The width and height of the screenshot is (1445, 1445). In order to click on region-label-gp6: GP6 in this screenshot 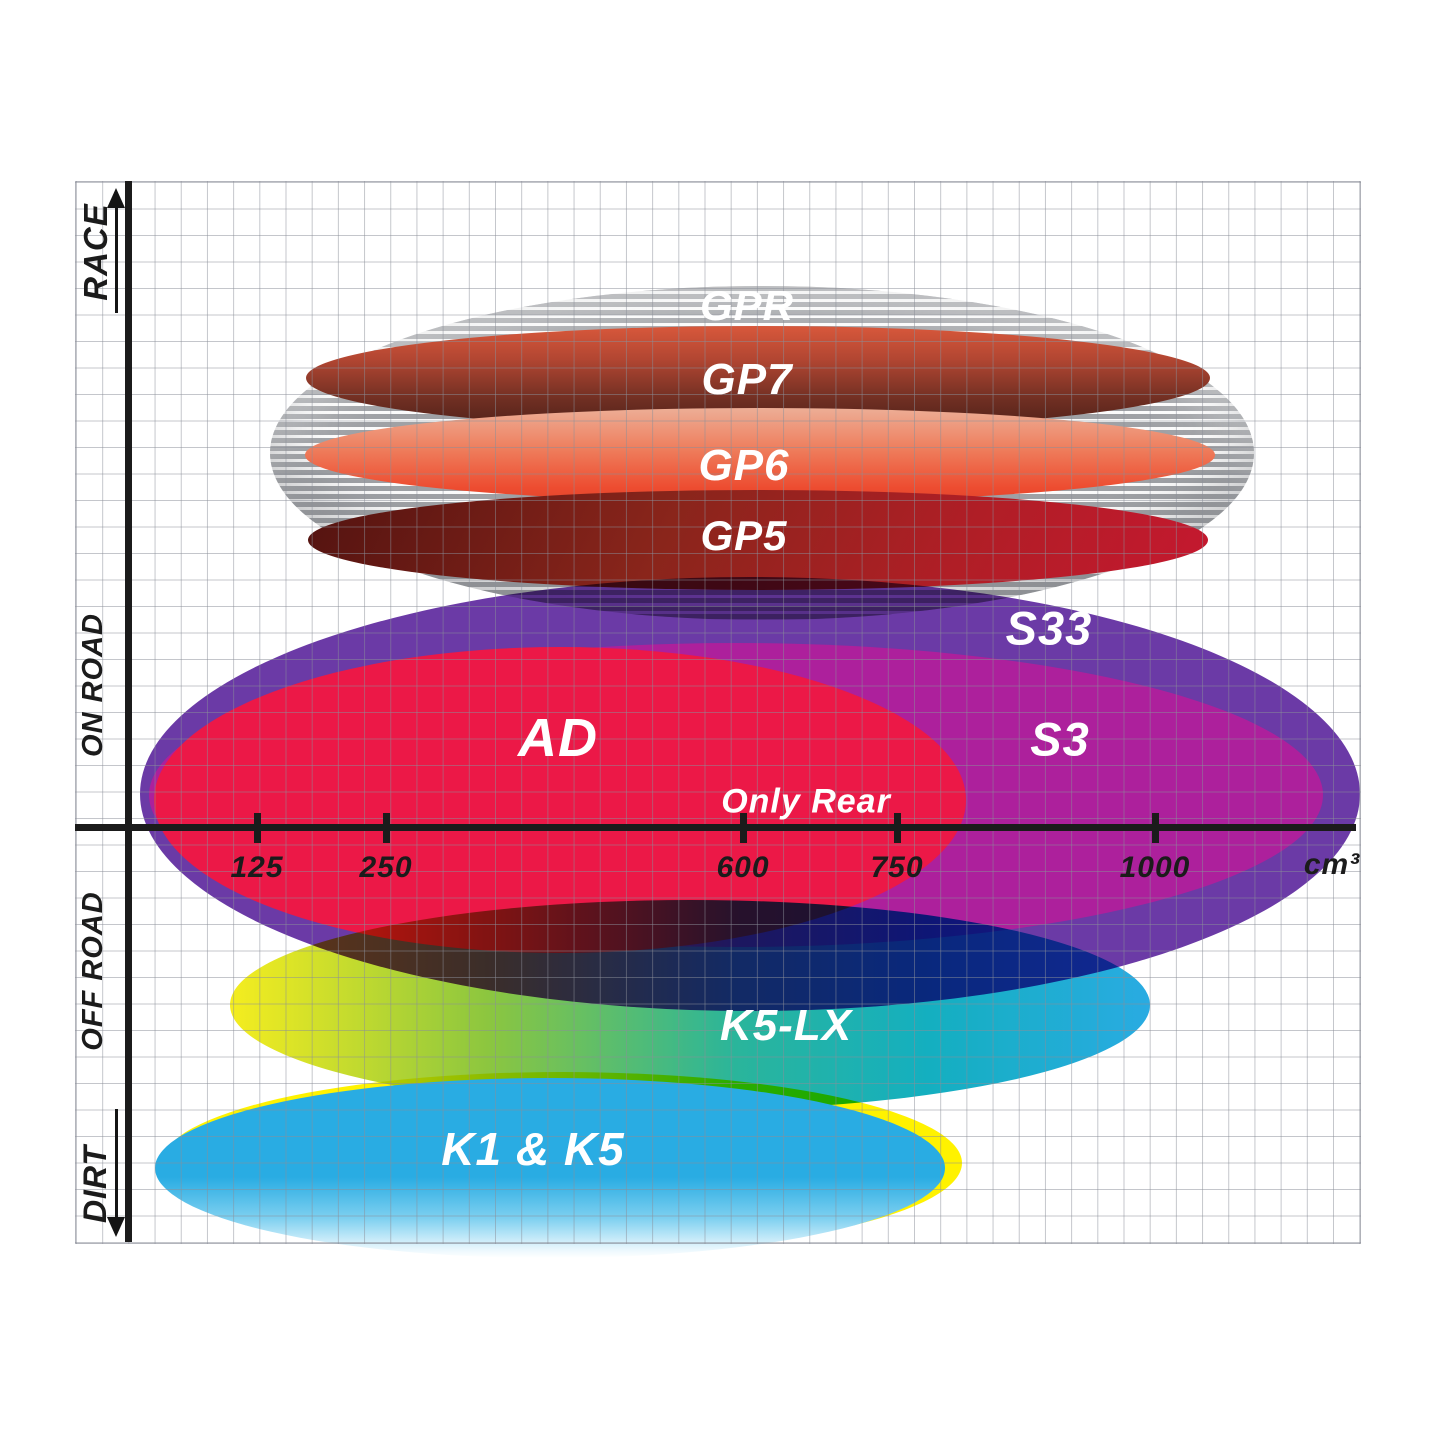, I will do `click(744, 465)`.